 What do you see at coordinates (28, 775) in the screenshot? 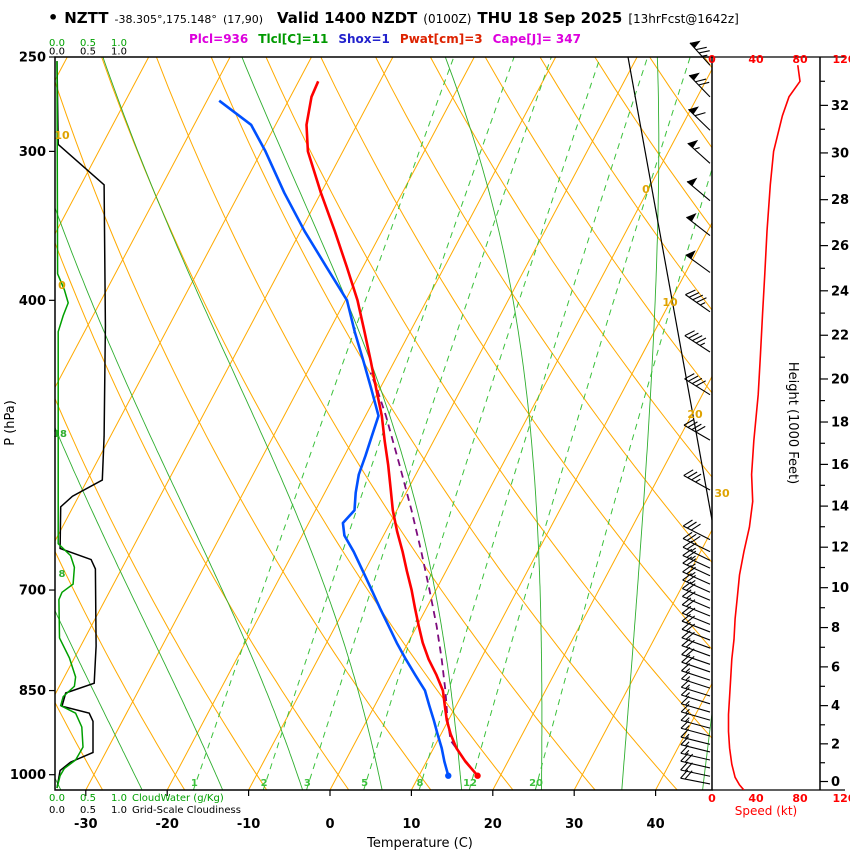
I see `svg-text: 1000` at bounding box center [28, 775].